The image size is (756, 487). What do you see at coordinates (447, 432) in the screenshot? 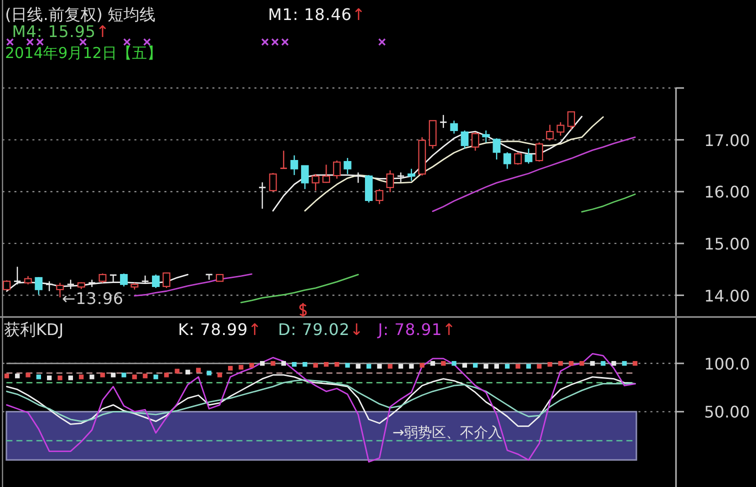
I see `band-label: →弱势区、不介入` at bounding box center [447, 432].